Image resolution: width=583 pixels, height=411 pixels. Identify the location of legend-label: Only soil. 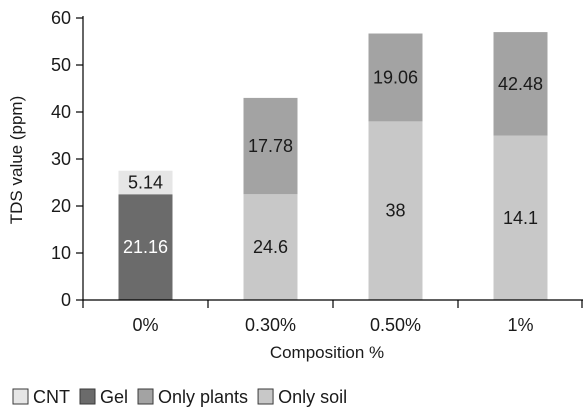
(312, 397).